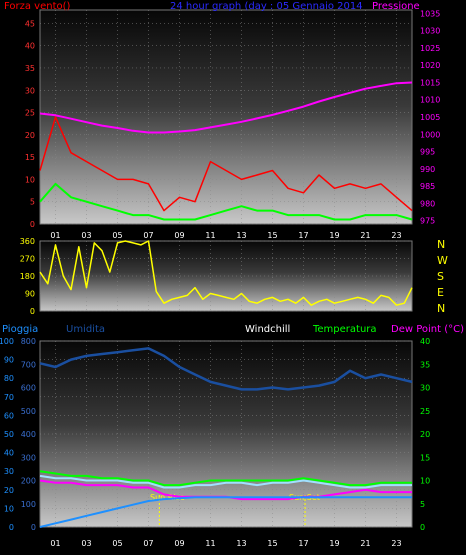  I want to click on temperature-tick: 0, so click(422, 527).